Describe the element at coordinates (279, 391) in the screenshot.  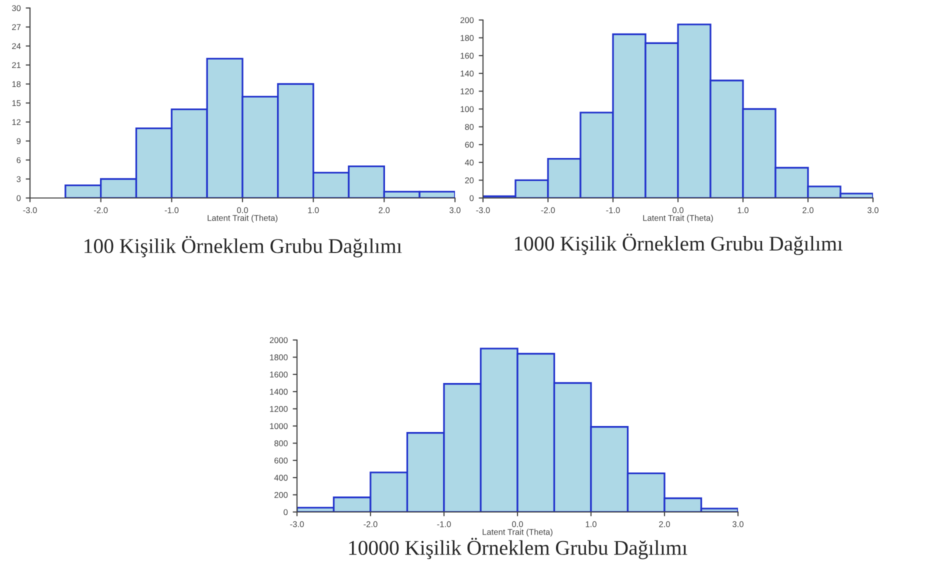
I see `y-tick-label: 1400` at that location.